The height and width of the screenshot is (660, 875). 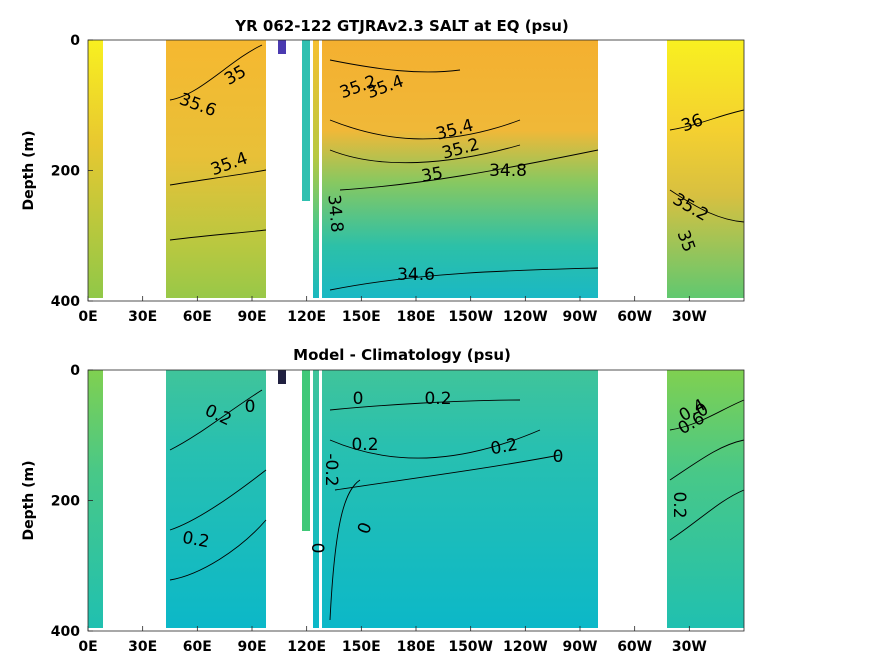 I want to click on contour-label: 35, so click(x=432, y=174).